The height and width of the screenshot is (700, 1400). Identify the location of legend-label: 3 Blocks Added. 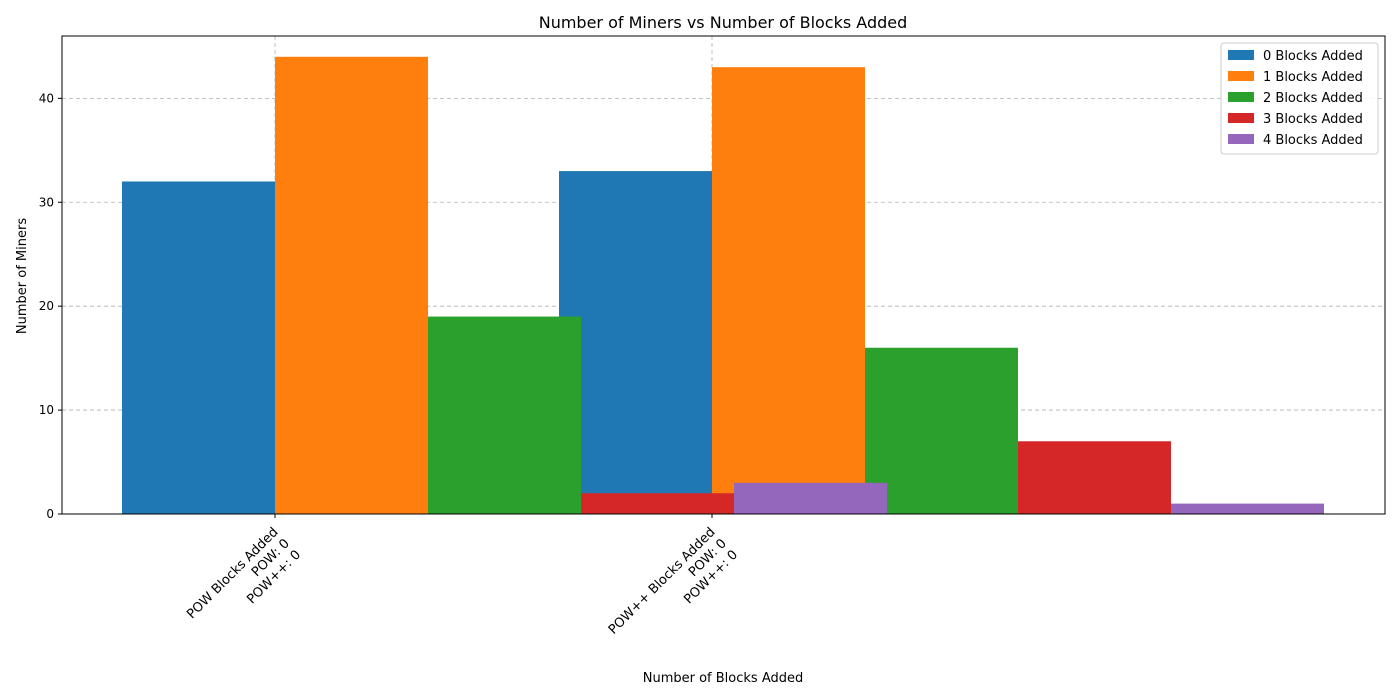
(1313, 119).